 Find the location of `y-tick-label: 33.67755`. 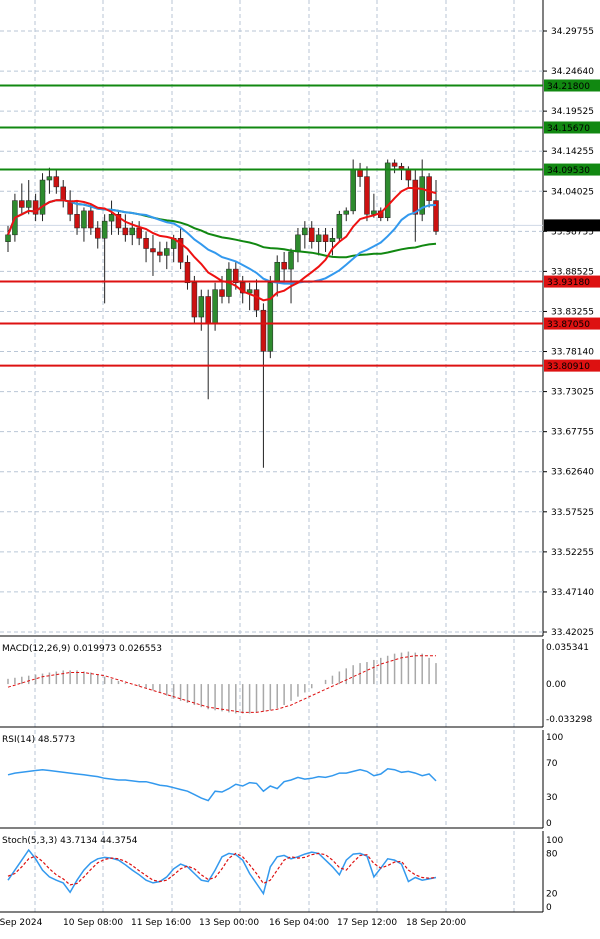

y-tick-label: 33.67755 is located at coordinates (572, 433).